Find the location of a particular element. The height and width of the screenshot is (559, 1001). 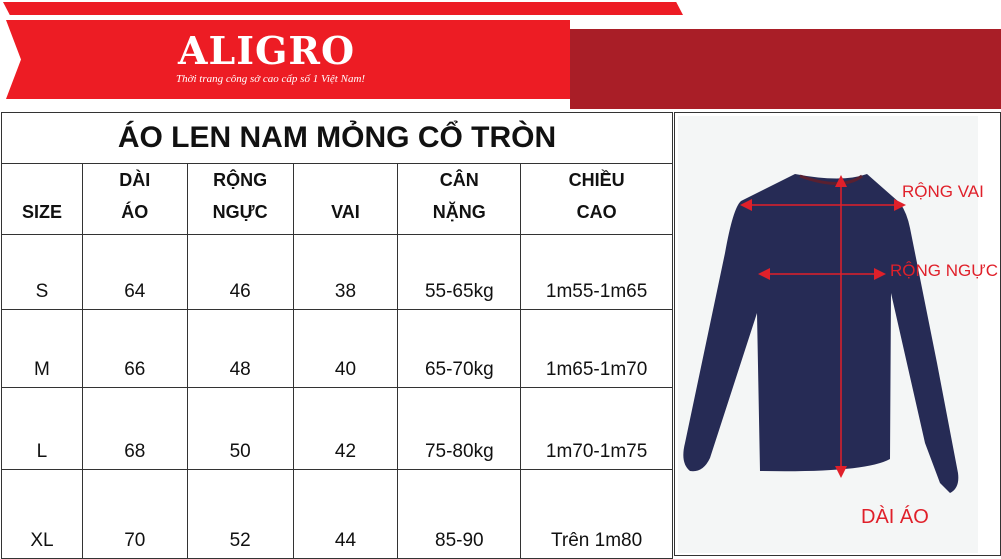

cell: S is located at coordinates (42, 272).